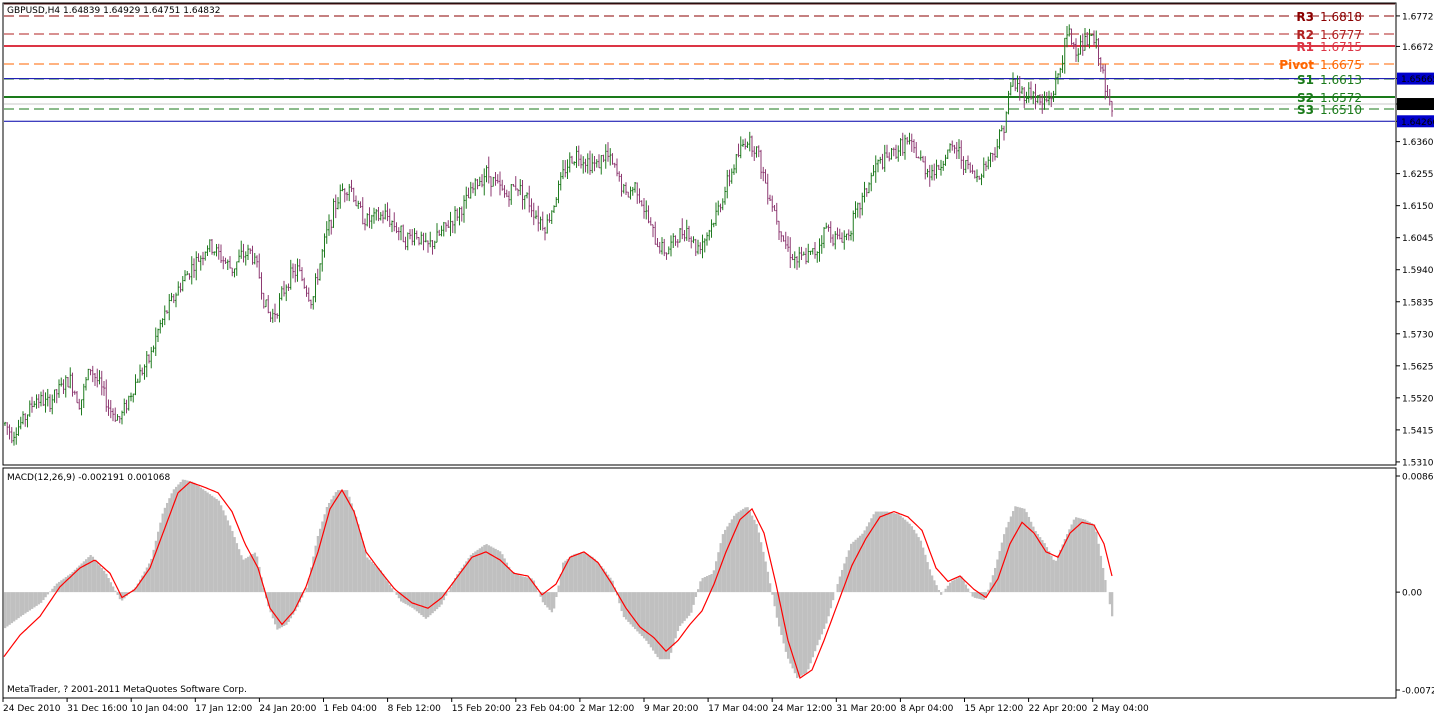  Describe the element at coordinates (1418, 335) in the screenshot. I see `price-axis-label: 1.57300` at that location.